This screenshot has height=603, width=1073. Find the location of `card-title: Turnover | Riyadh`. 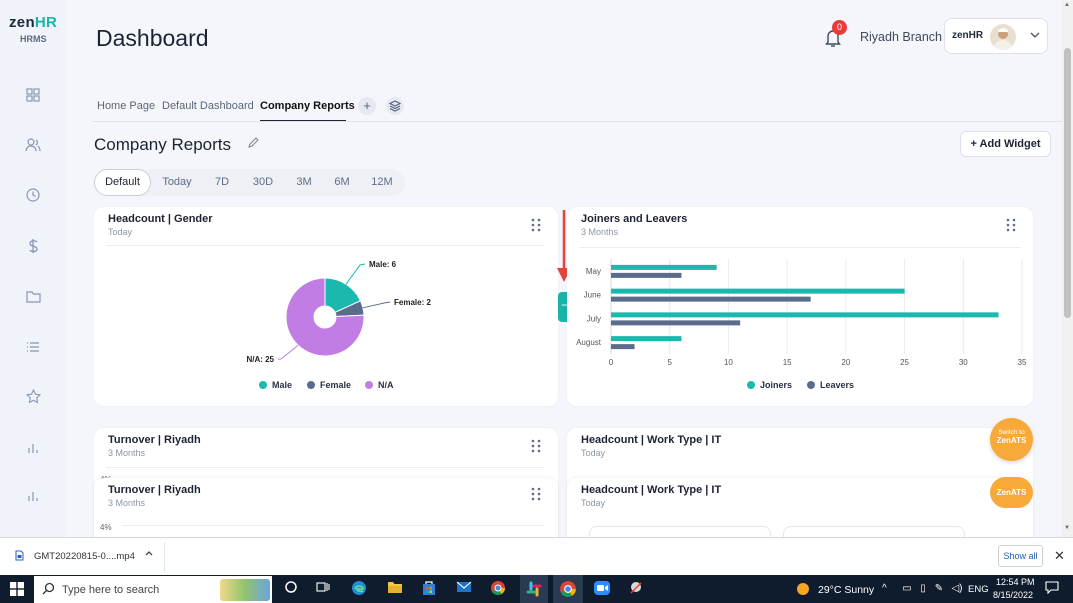

card-title: Turnover | Riyadh is located at coordinates (154, 440).